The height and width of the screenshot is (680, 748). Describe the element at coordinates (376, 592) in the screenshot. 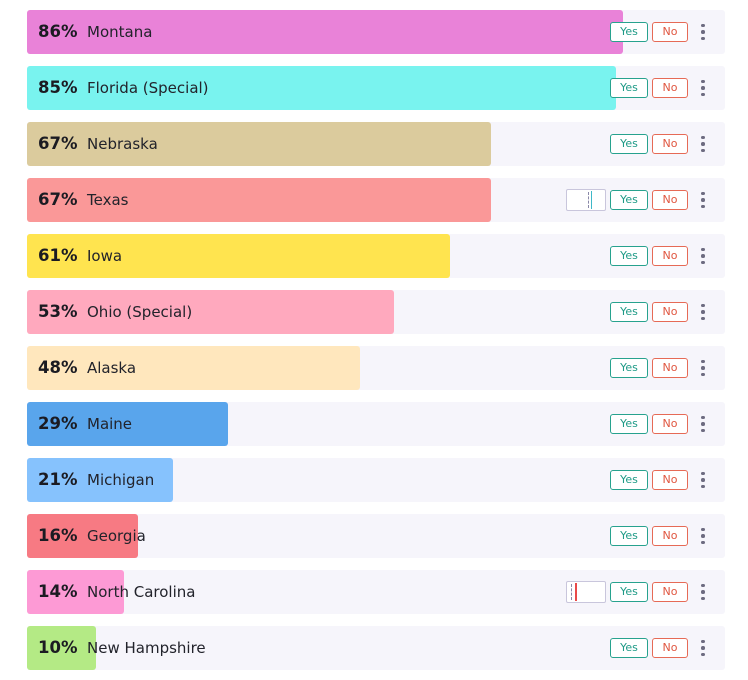

I see `race-row: 14% North Carolina Yes No` at that location.